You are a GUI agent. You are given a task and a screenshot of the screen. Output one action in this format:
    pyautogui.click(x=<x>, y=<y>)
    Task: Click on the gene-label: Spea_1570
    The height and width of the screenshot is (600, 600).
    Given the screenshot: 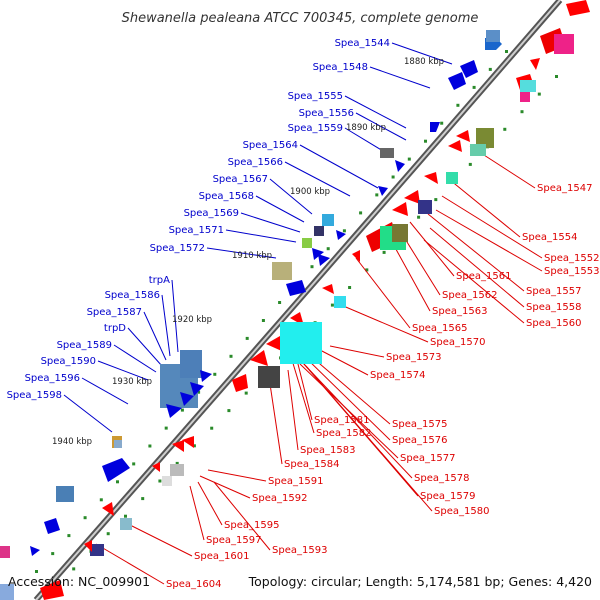 What is the action you would take?
    pyautogui.click(x=457, y=342)
    